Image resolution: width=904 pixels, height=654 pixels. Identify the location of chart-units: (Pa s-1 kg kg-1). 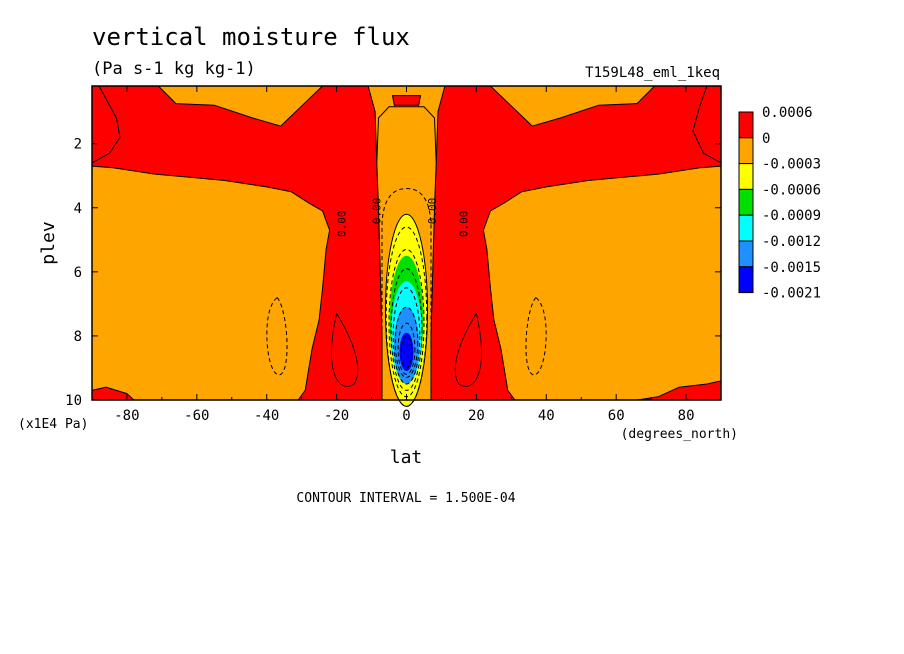
(174, 69).